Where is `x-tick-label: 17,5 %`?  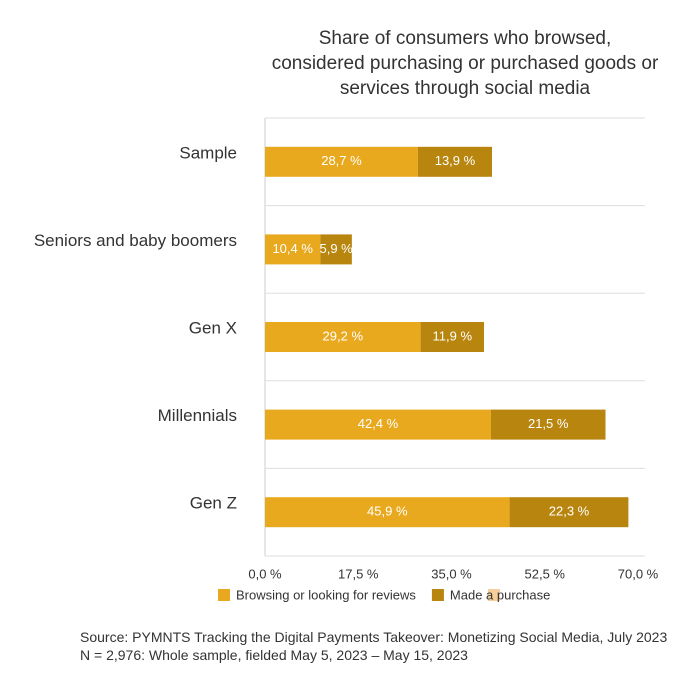 x-tick-label: 17,5 % is located at coordinates (358, 573).